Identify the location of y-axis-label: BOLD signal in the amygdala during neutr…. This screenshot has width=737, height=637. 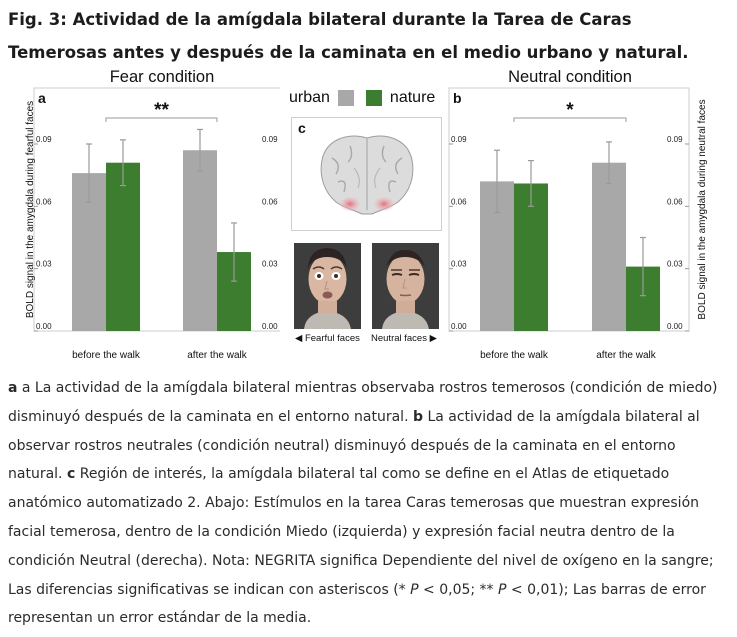
(702, 209).